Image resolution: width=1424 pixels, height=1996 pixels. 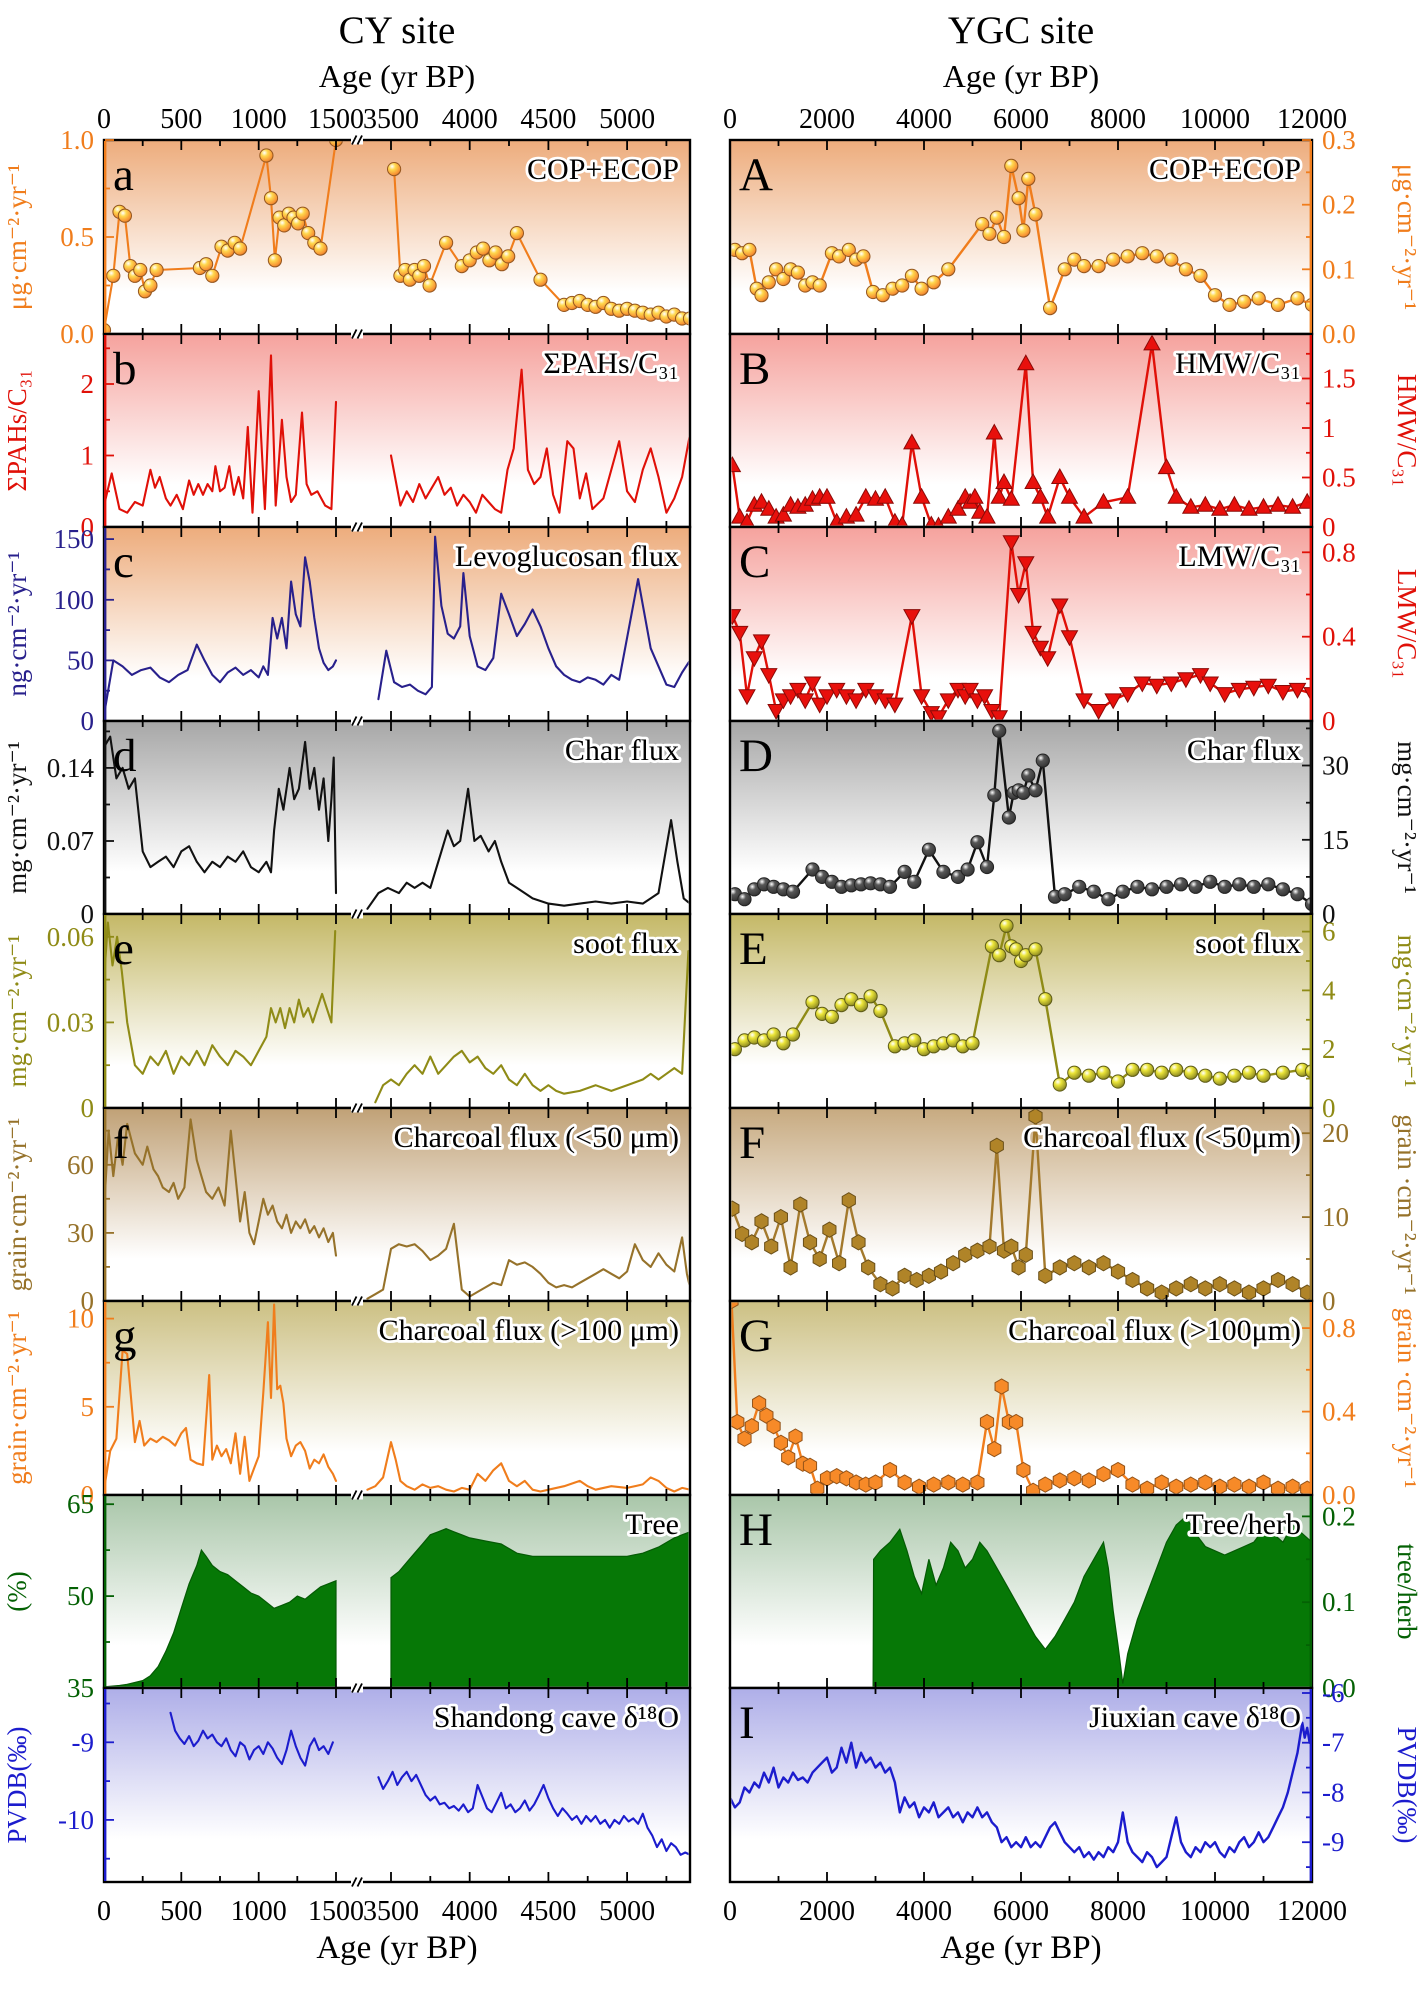 What do you see at coordinates (747, 1723) in the screenshot?
I see `panel-I-letter: I` at bounding box center [747, 1723].